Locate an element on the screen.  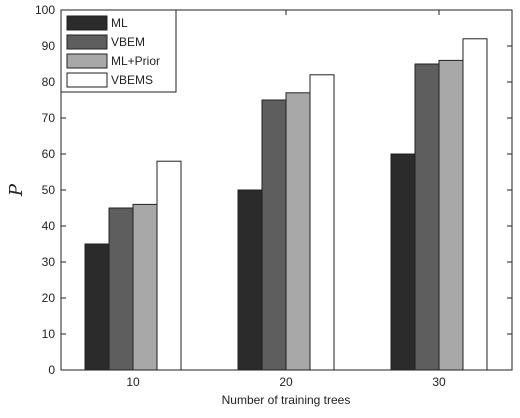
legend-swatch-vbem is located at coordinates (87, 42).